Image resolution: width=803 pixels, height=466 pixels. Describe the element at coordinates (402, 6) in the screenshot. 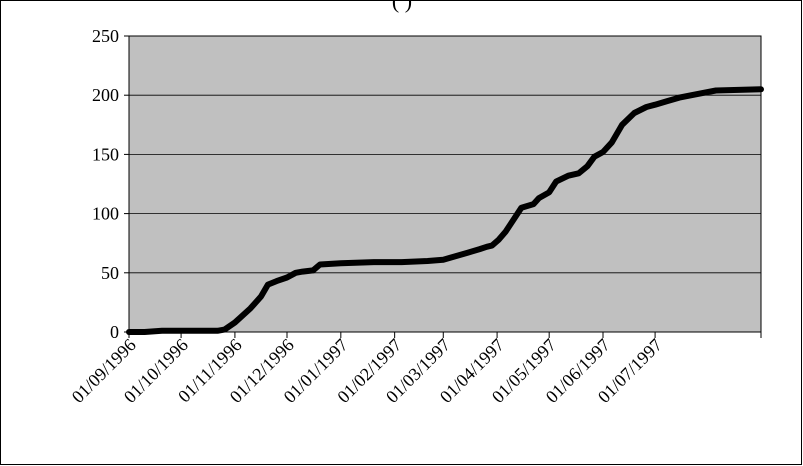

I see `chart-title: ( )` at that location.